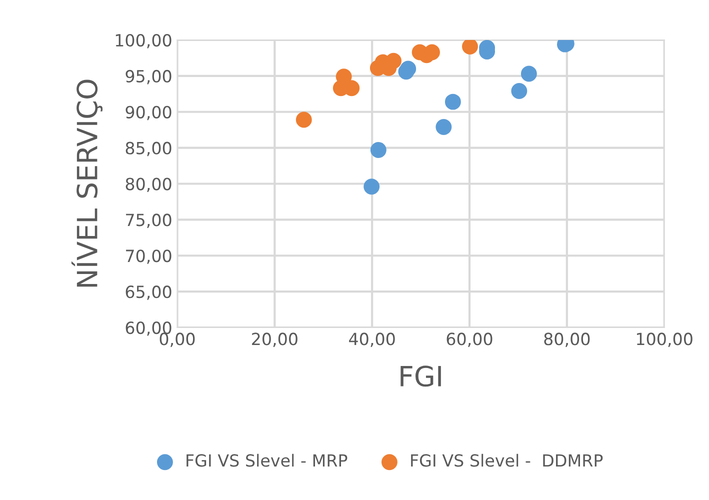 The height and width of the screenshot is (500, 709). What do you see at coordinates (149, 77) in the screenshot?
I see `y-tick-label: 95,00` at bounding box center [149, 77].